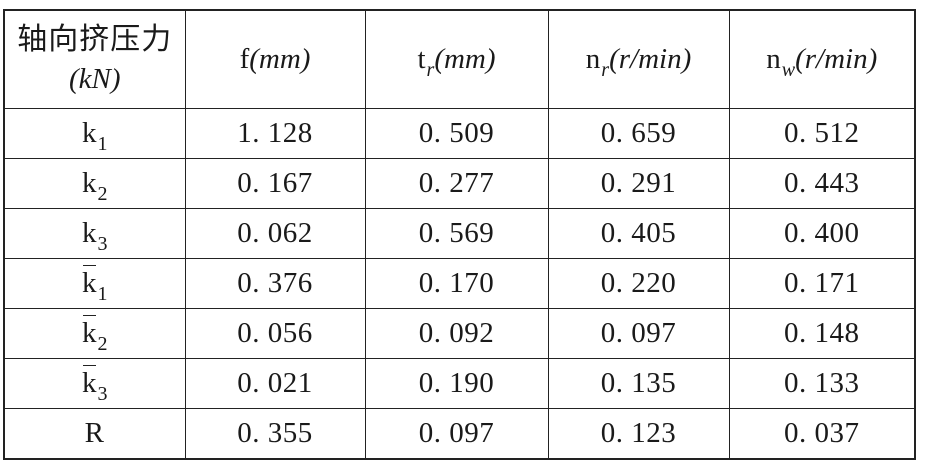 This screenshot has height=464, width=928. I want to click on table-row: k3 0. 021 0. 190 0. 135 0. 133, so click(459, 383).